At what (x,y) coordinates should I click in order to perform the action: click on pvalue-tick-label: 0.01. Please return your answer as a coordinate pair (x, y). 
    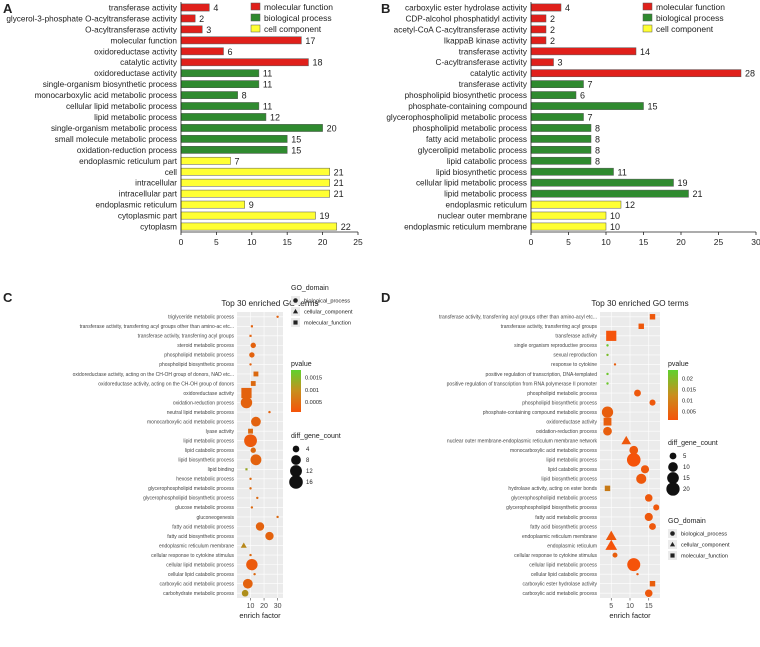
    Looking at the image, I should click on (687, 401).